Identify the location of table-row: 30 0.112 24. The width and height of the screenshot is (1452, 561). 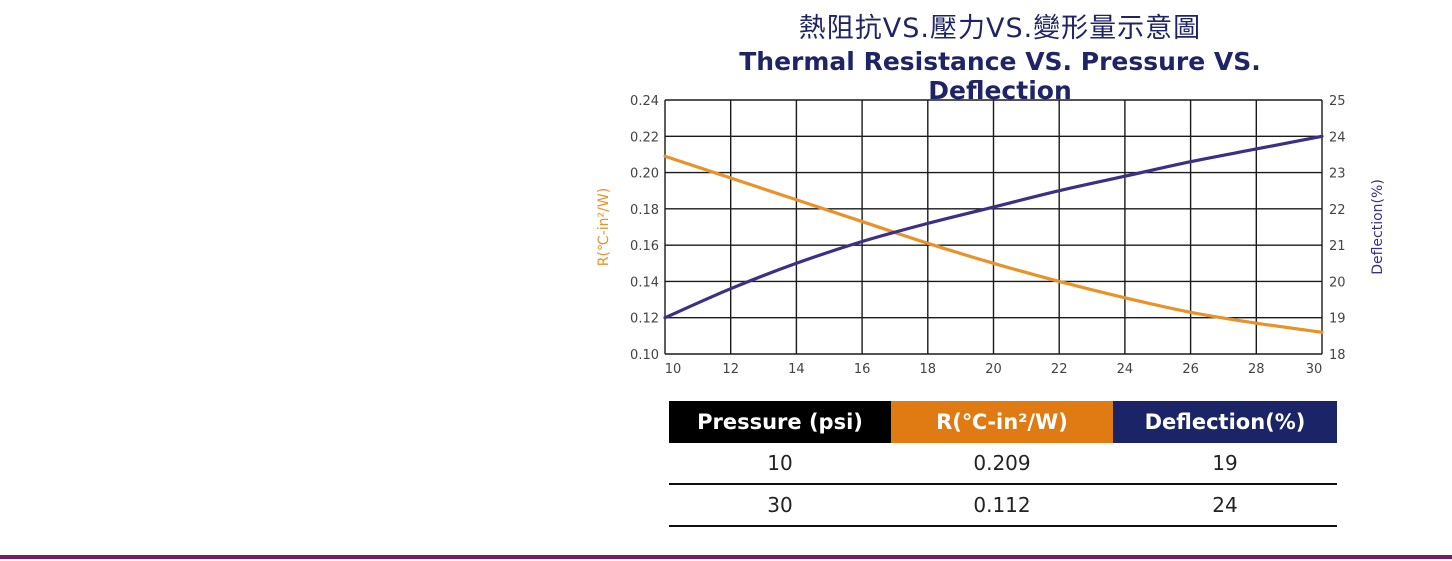
(1003, 505).